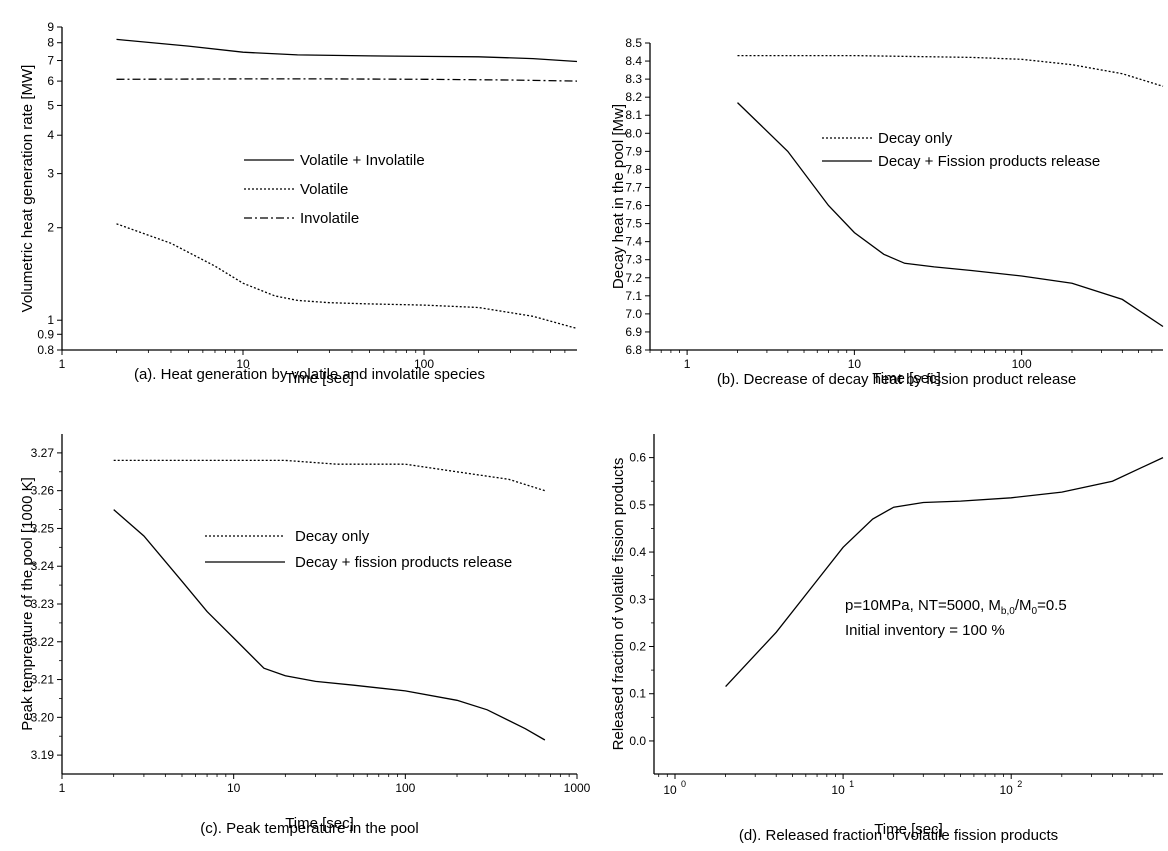 Image resolution: width=1168 pixels, height=851 pixels. What do you see at coordinates (633, 61) in the screenshot?
I see `y-tick-label: 8.4` at bounding box center [633, 61].